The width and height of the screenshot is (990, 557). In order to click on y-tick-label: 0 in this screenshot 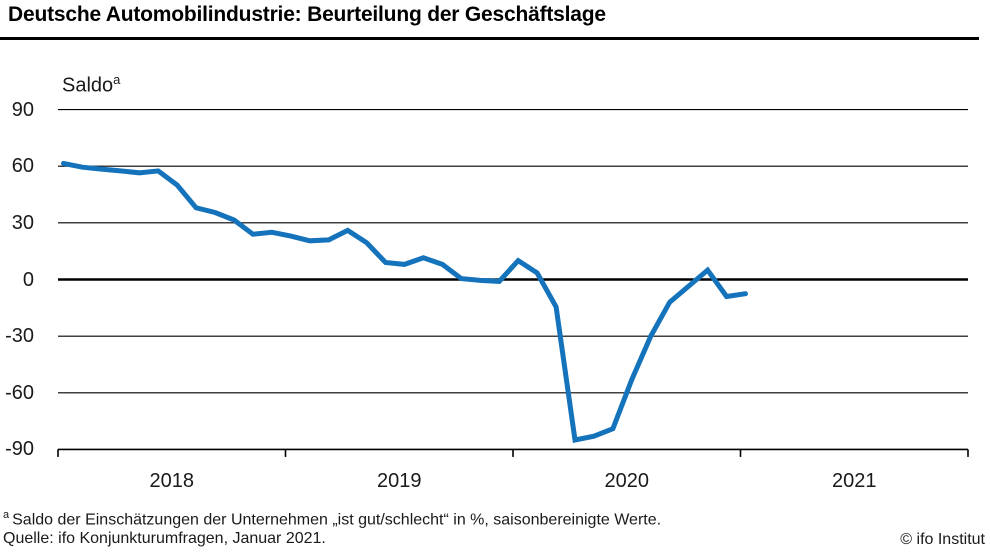, I will do `click(28, 279)`.